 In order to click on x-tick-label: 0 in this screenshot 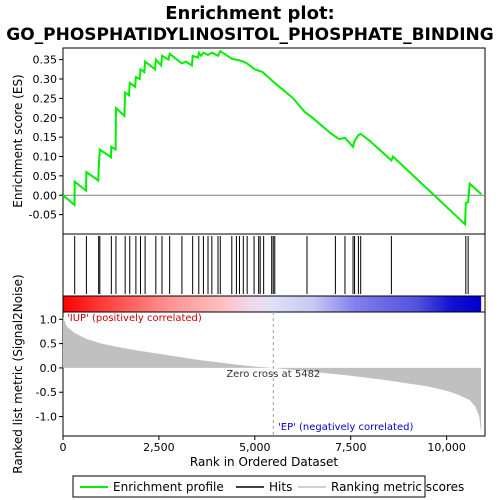, I will do `click(63, 447)`.